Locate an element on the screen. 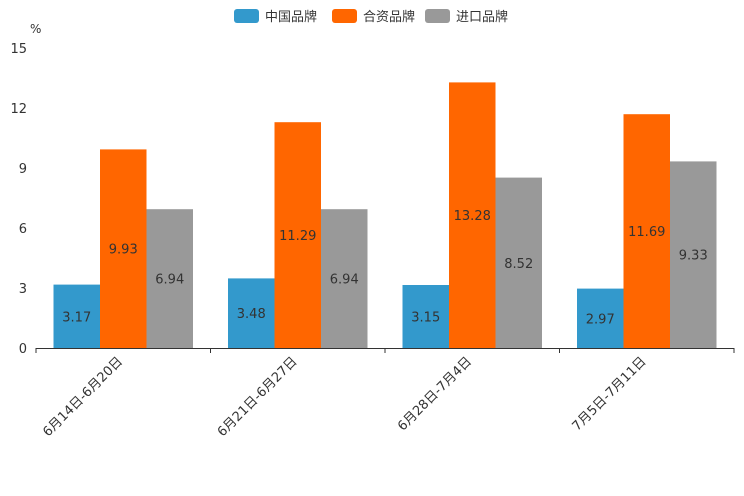 This screenshot has width=744, height=496. y-tick-label: 0 is located at coordinates (23, 349).